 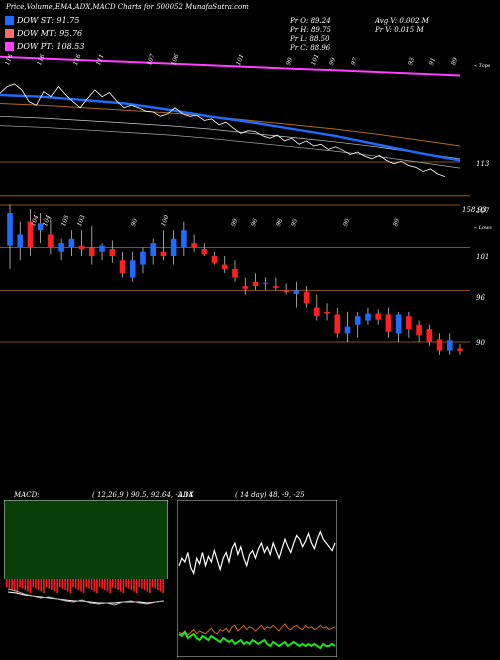 What do you see at coordinates (270, 495) in the screenshot?
I see `adx-params: ( 14 day) 48, -9, -25` at bounding box center [270, 495].